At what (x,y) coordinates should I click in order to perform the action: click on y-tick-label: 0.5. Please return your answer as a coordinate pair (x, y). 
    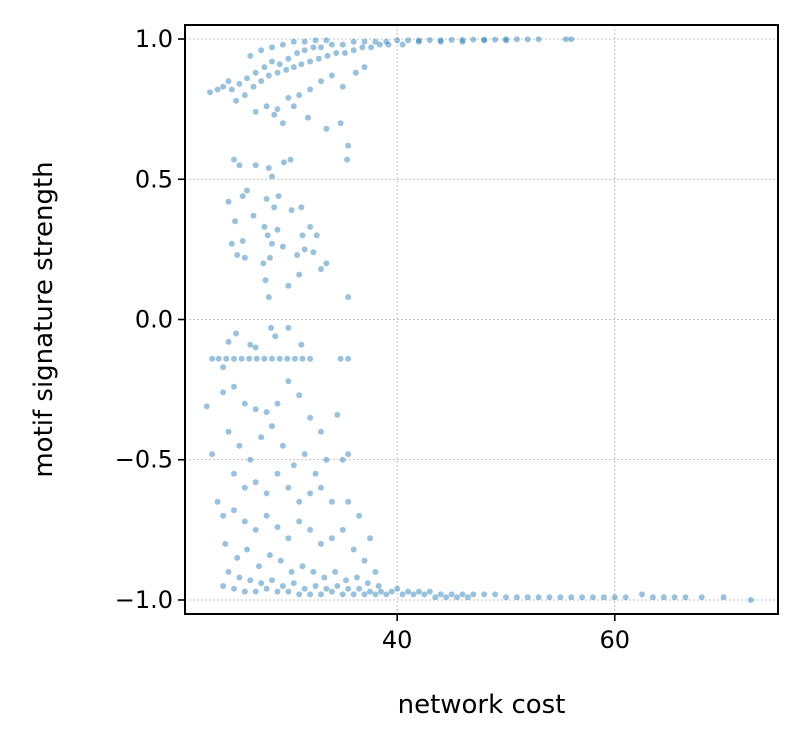
    Looking at the image, I should click on (154, 179).